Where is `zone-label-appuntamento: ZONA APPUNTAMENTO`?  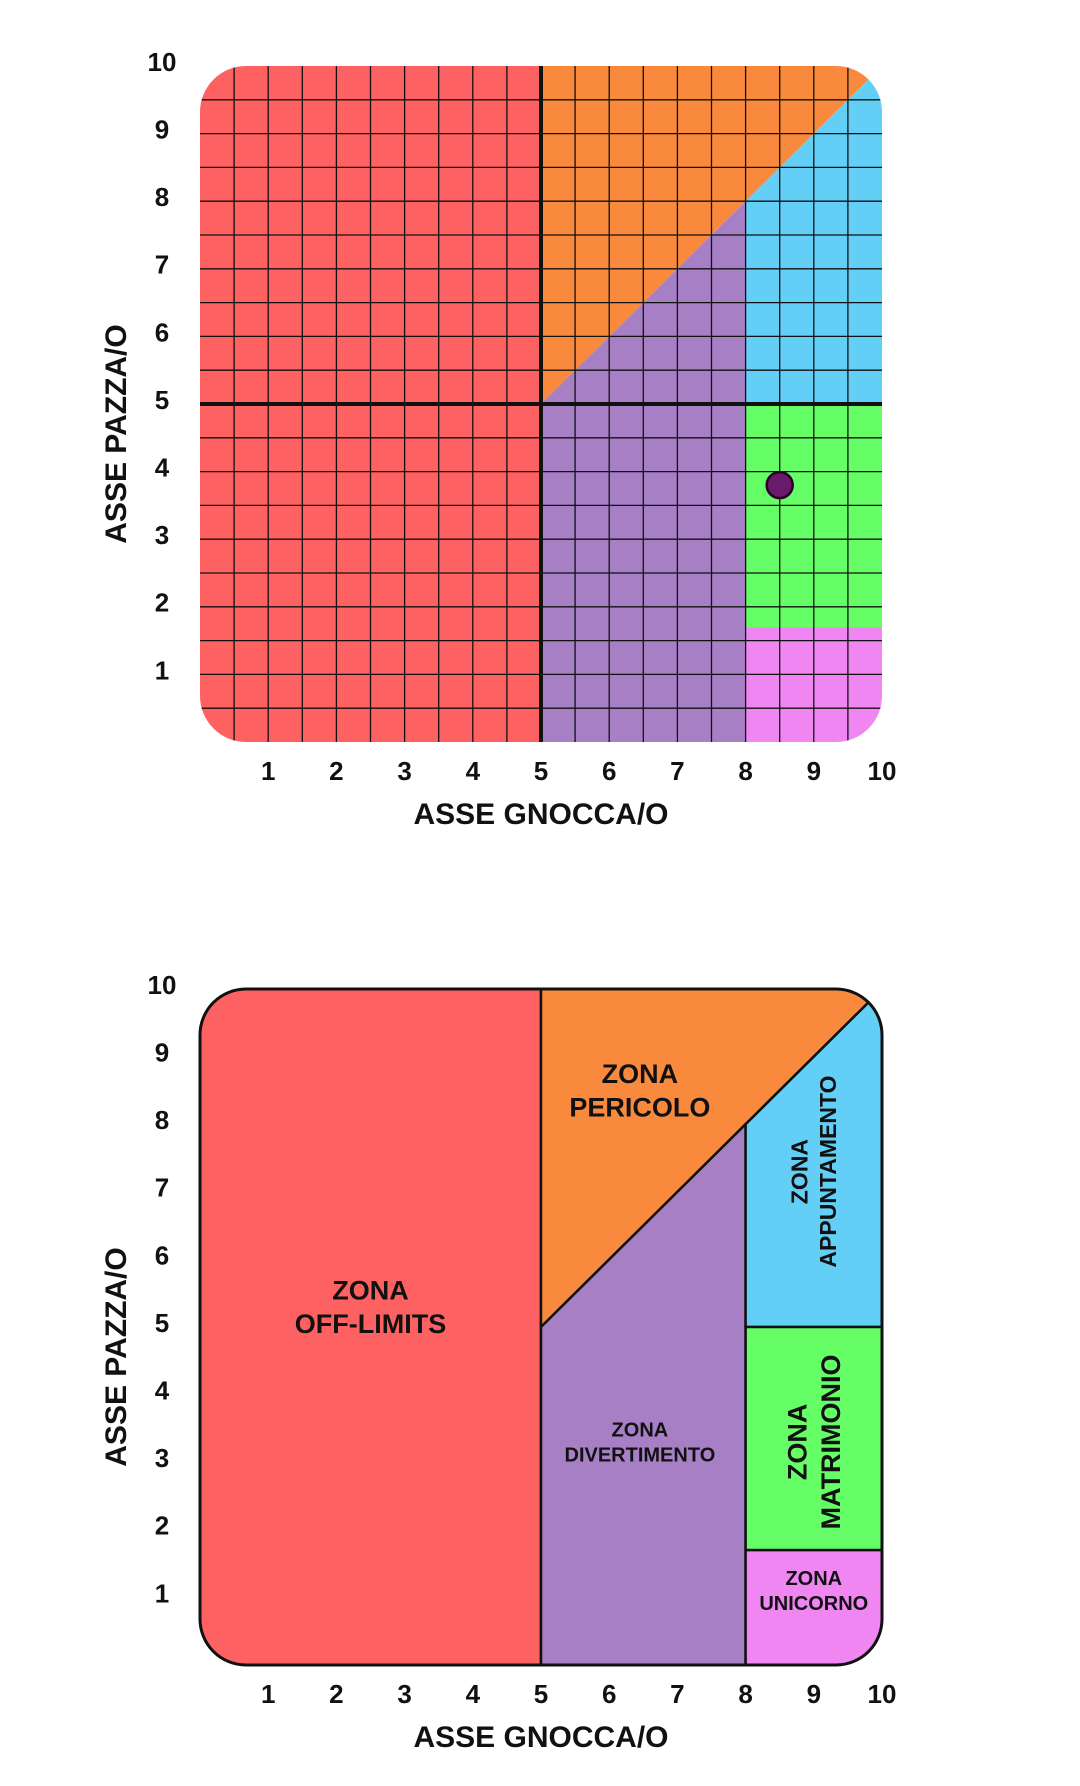 zone-label-appuntamento: ZONA APPUNTAMENTO is located at coordinates (813, 1171).